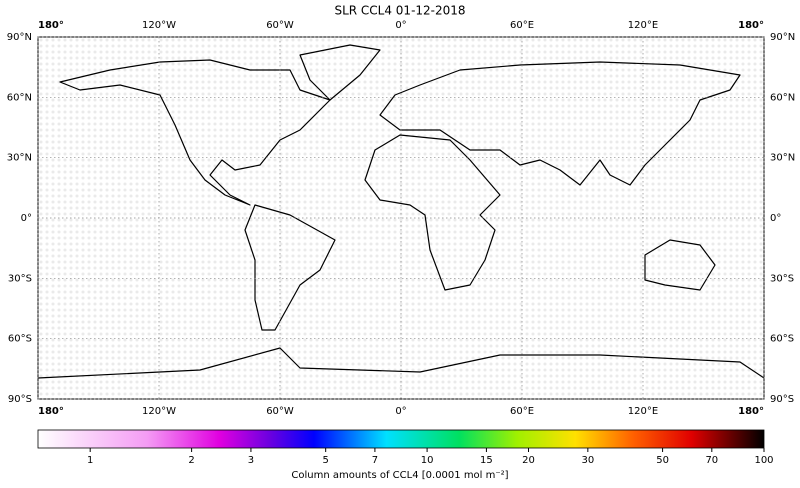  What do you see at coordinates (587, 460) in the screenshot?
I see `colorbar-tick-label: 30` at bounding box center [587, 460].